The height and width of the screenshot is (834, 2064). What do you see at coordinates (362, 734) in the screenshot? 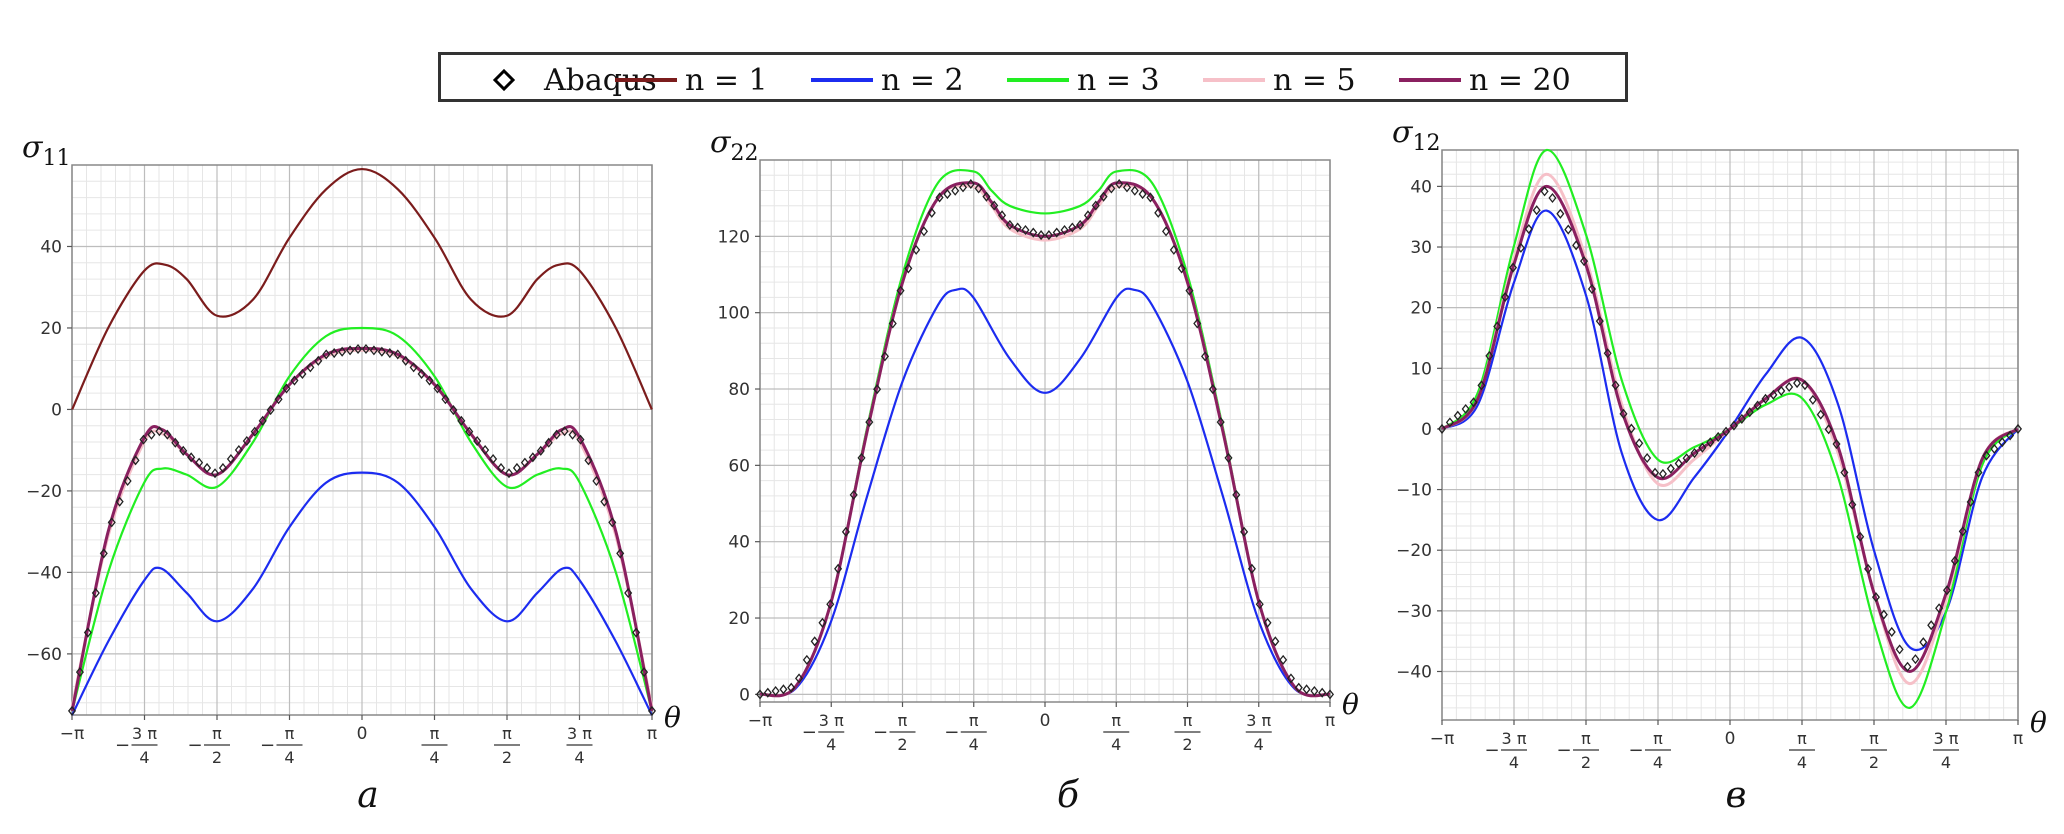
I see `x-tick-label: 0` at bounding box center [362, 734].